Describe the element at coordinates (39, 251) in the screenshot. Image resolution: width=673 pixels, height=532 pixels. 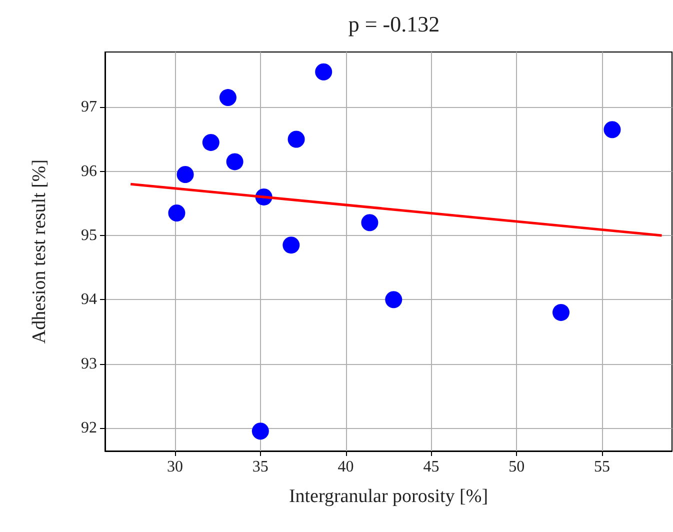
I see `y-axis-title: Adhesion test result [%]` at that location.